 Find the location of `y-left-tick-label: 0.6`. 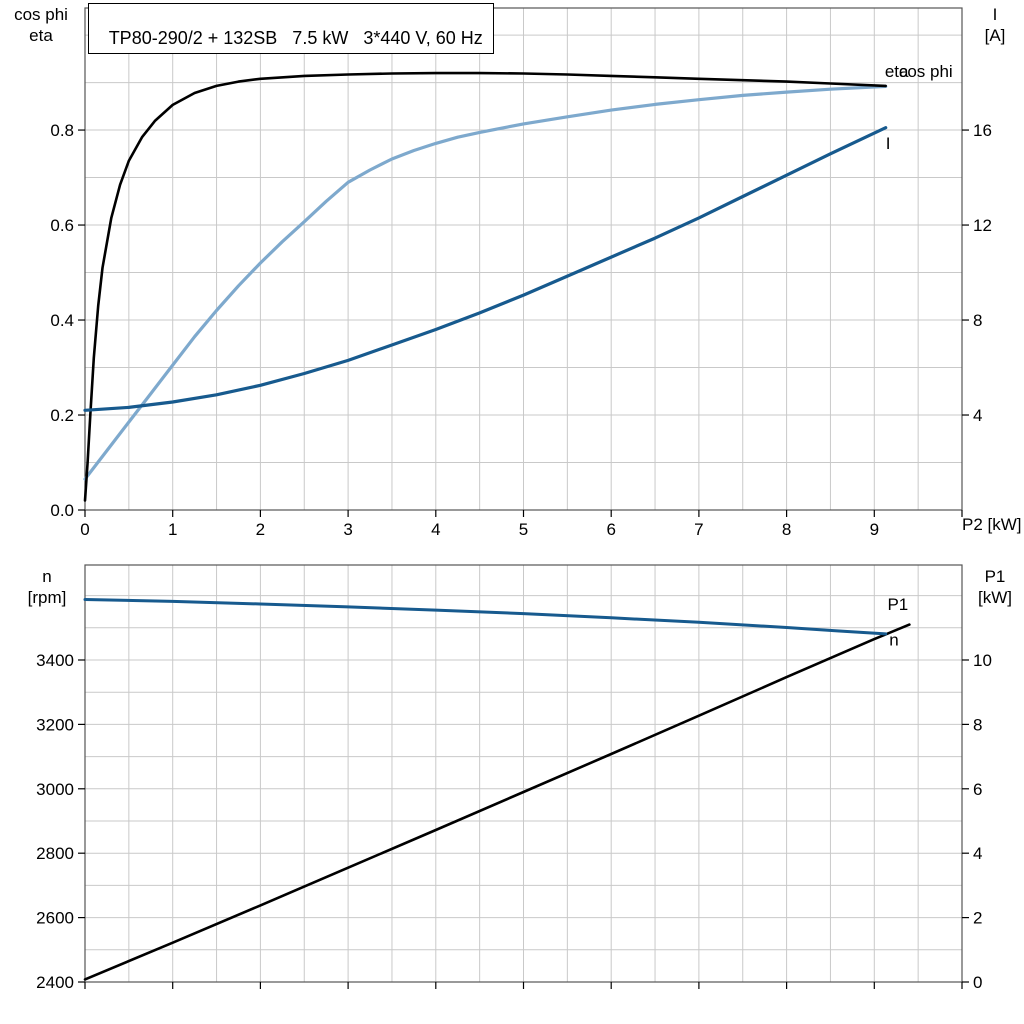

y-left-tick-label: 0.6 is located at coordinates (62, 225).